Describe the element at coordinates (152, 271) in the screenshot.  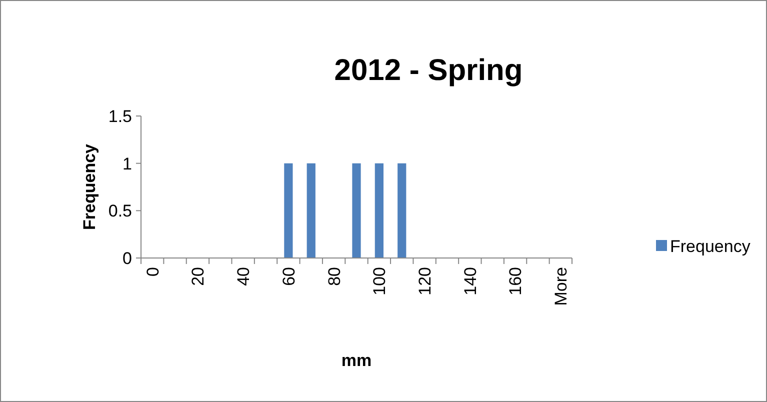
I see `x-tick-label: 0` at that location.